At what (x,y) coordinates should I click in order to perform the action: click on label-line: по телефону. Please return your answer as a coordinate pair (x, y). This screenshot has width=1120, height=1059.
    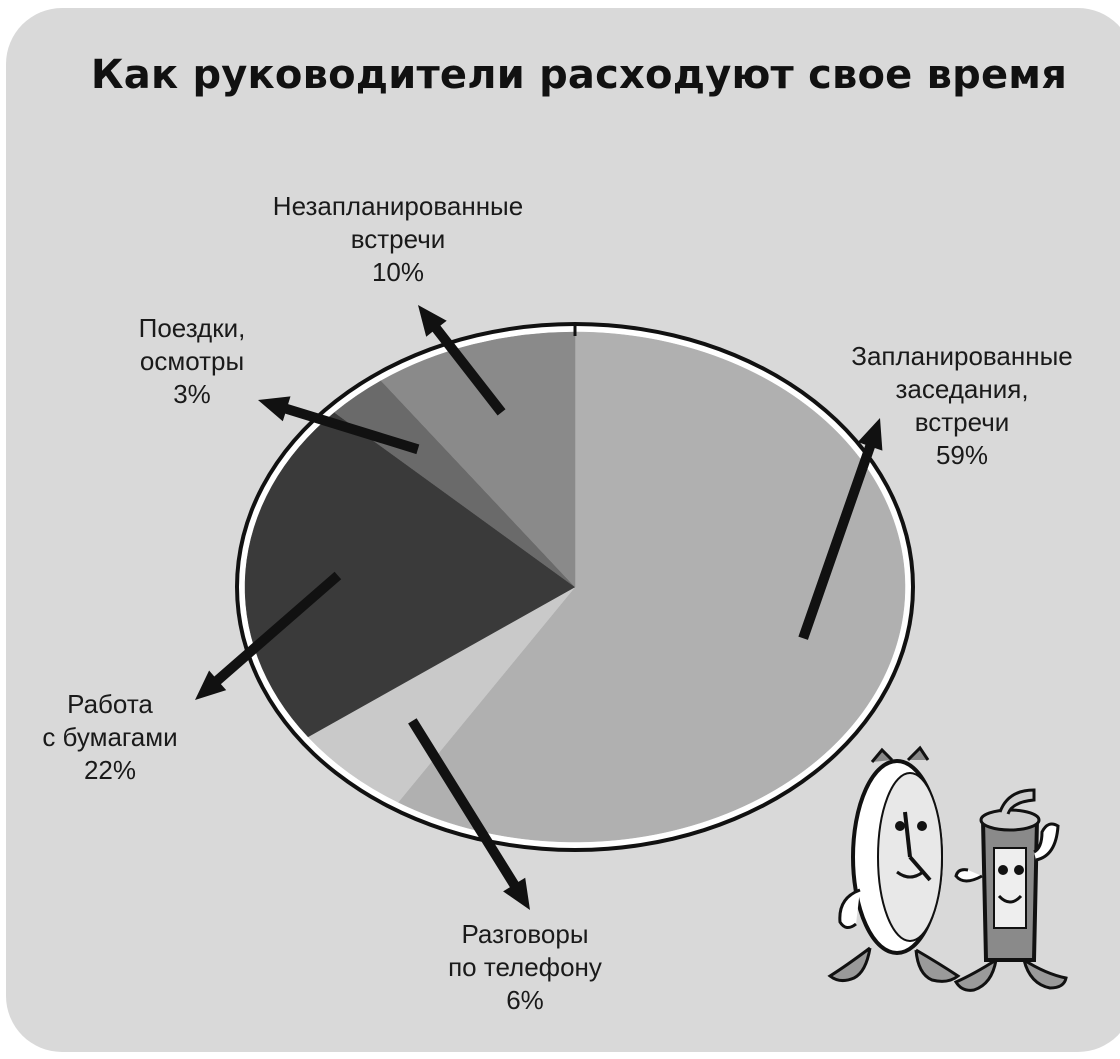
    Looking at the image, I should click on (525, 967).